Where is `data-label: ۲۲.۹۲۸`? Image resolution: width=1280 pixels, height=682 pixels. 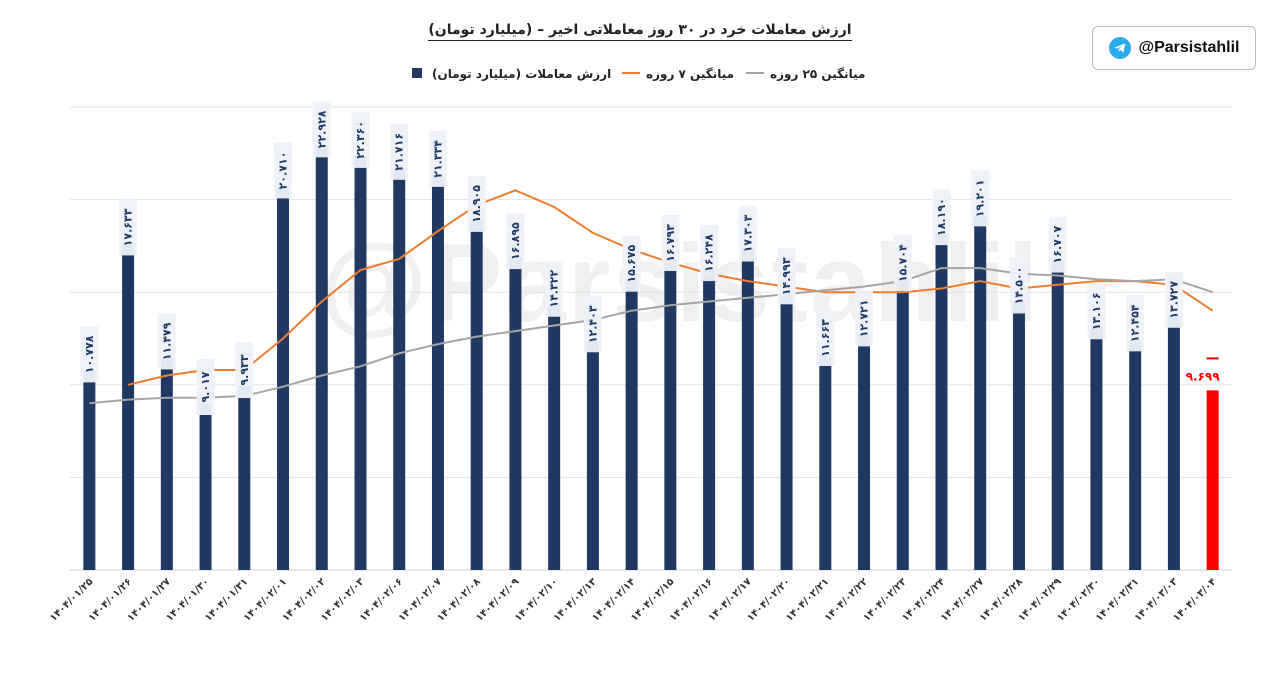 data-label: ۲۲.۹۲۸ is located at coordinates (321, 129).